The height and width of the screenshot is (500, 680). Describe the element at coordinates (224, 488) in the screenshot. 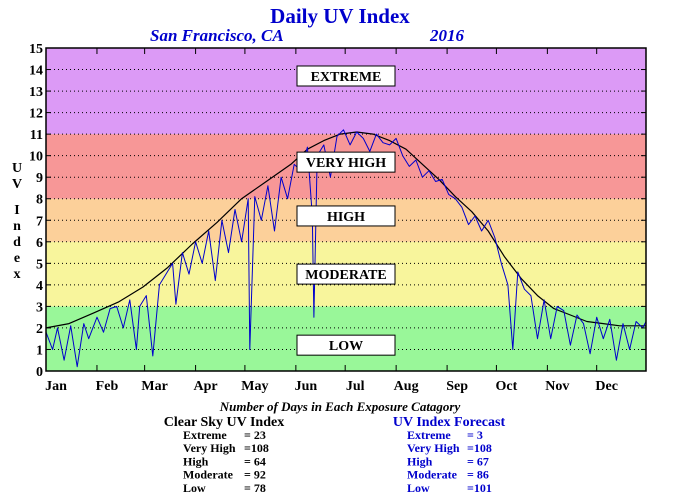

I see `clear-sky-row: Low = 78` at that location.